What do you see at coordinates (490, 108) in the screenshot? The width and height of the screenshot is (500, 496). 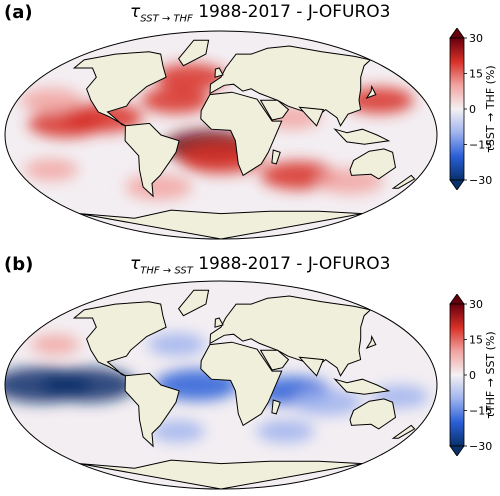 I see `colorbar-label-a: τSST → THF (%)` at bounding box center [490, 108].